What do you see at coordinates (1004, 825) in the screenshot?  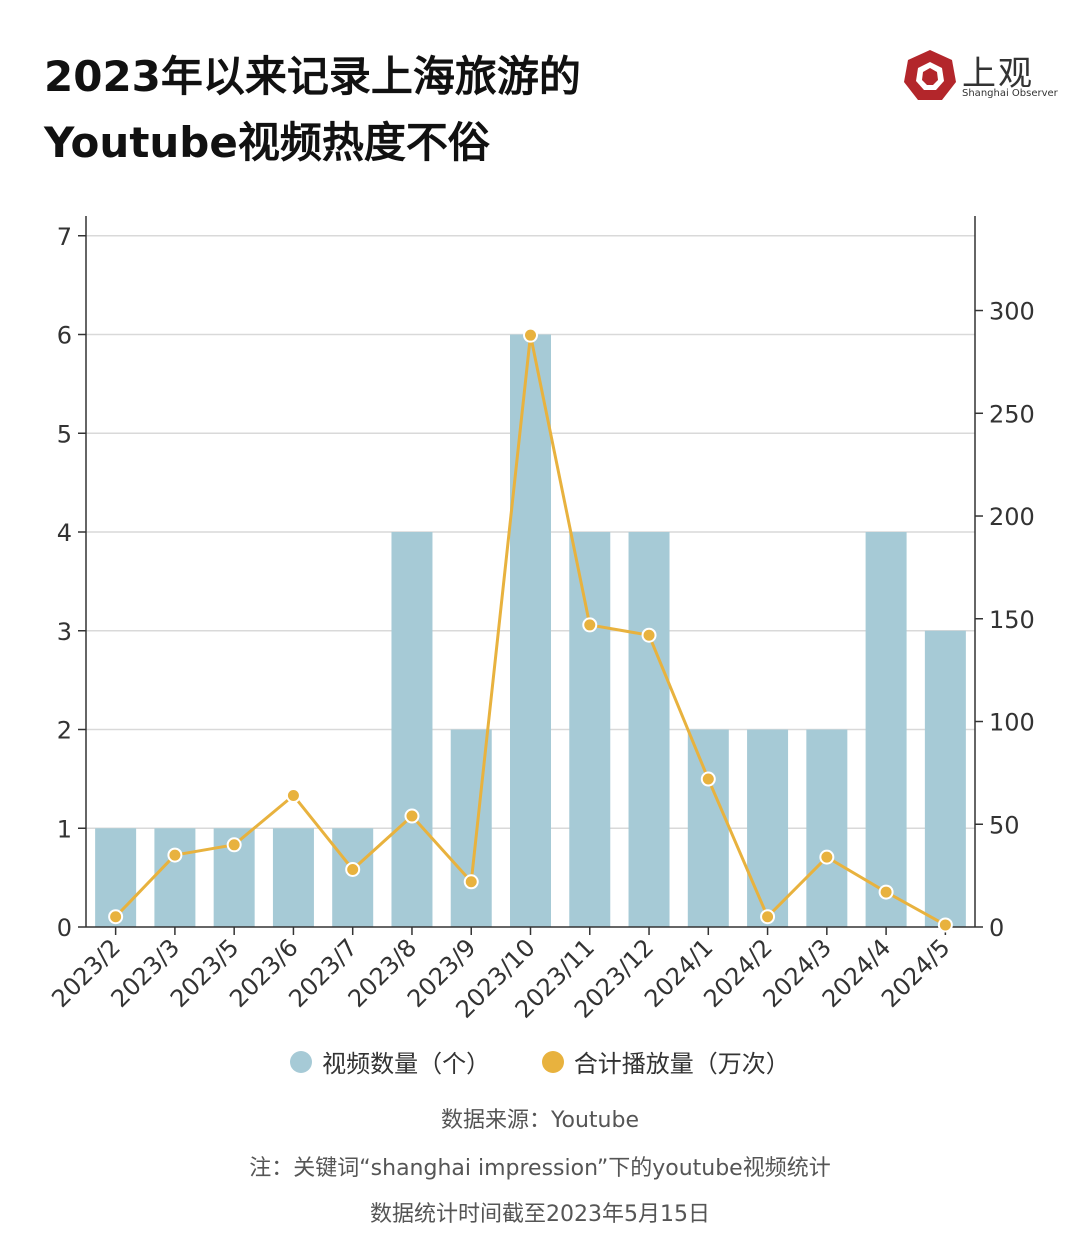 I see `y-right-tick-label: 50` at bounding box center [1004, 825].